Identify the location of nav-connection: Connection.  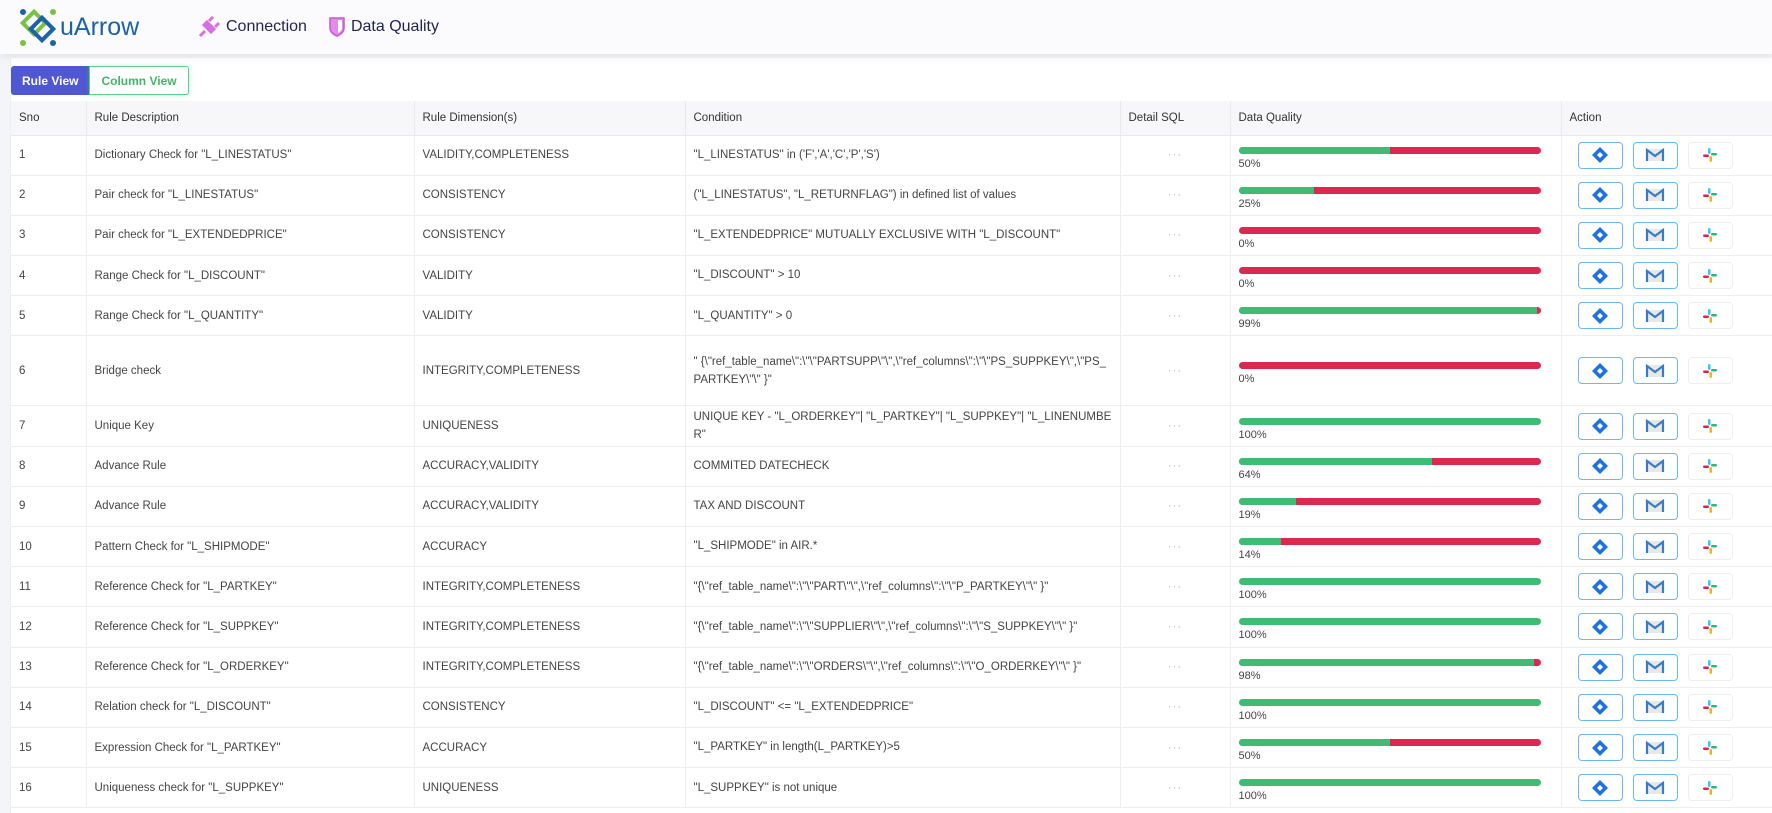
(252, 27).